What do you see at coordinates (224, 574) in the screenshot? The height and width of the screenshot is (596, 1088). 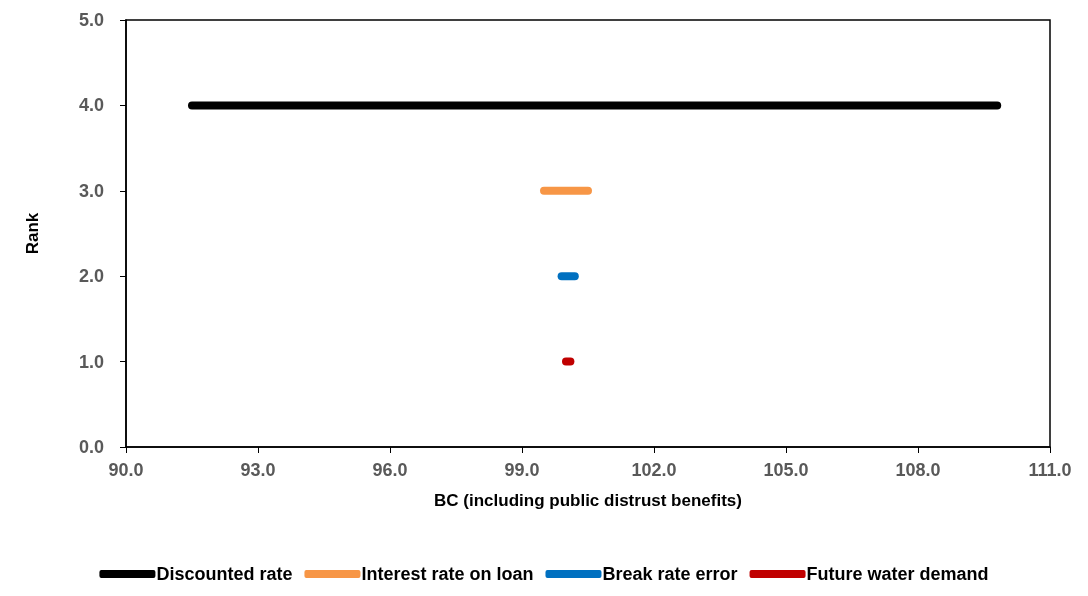 I see `legend-label: Discounted rate` at bounding box center [224, 574].